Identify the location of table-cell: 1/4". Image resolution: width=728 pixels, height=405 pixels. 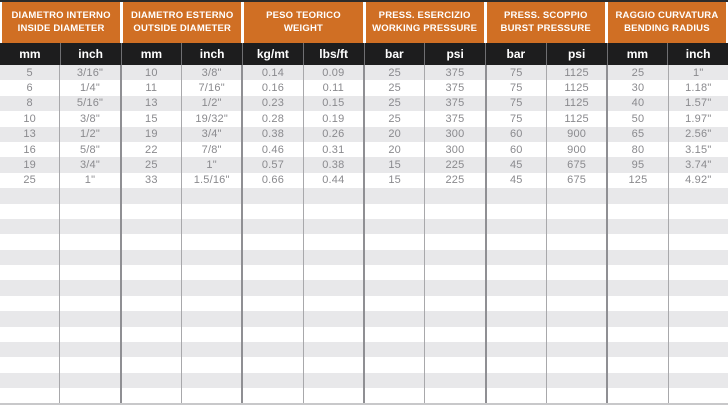
(89, 88).